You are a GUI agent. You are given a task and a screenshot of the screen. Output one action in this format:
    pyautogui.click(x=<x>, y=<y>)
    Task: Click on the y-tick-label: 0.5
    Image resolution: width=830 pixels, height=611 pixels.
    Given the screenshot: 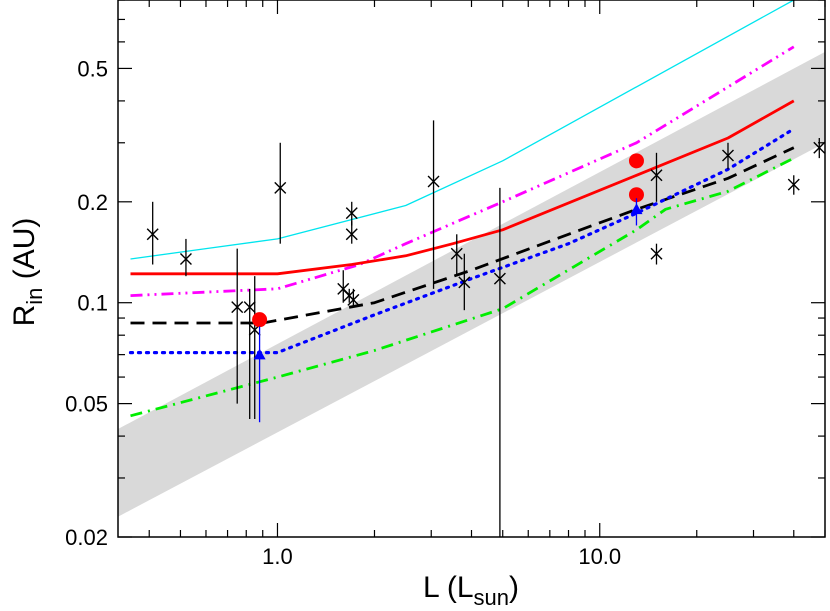 What is the action you would take?
    pyautogui.click(x=92, y=68)
    